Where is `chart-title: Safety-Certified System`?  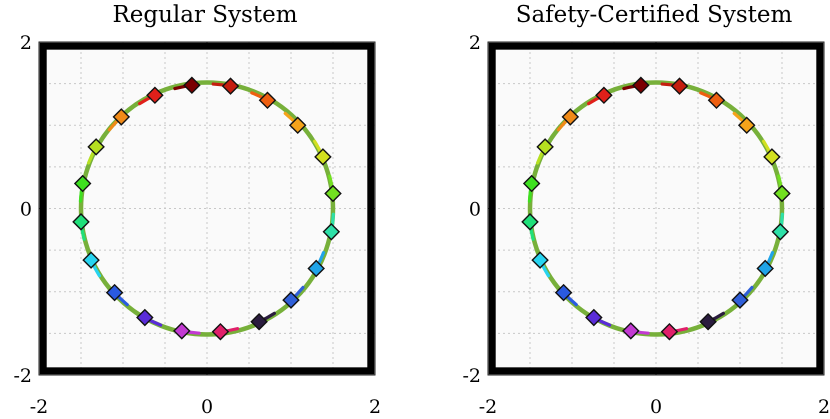 chart-title: Safety-Certified System is located at coordinates (654, 15).